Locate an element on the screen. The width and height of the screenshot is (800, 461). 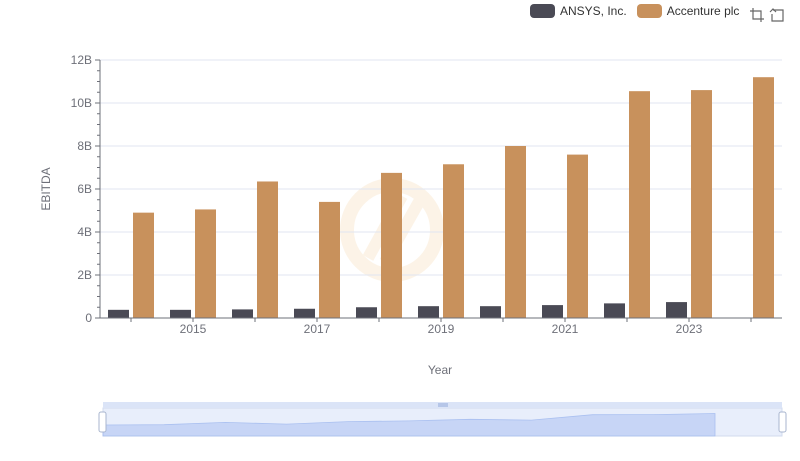
bar-accenture-2014 is located at coordinates (143, 265).